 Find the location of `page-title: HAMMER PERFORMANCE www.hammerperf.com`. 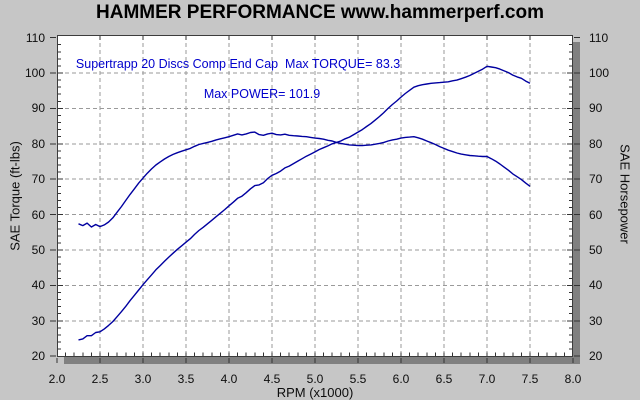

page-title: HAMMER PERFORMANCE www.hammerperf.com is located at coordinates (320, 12).